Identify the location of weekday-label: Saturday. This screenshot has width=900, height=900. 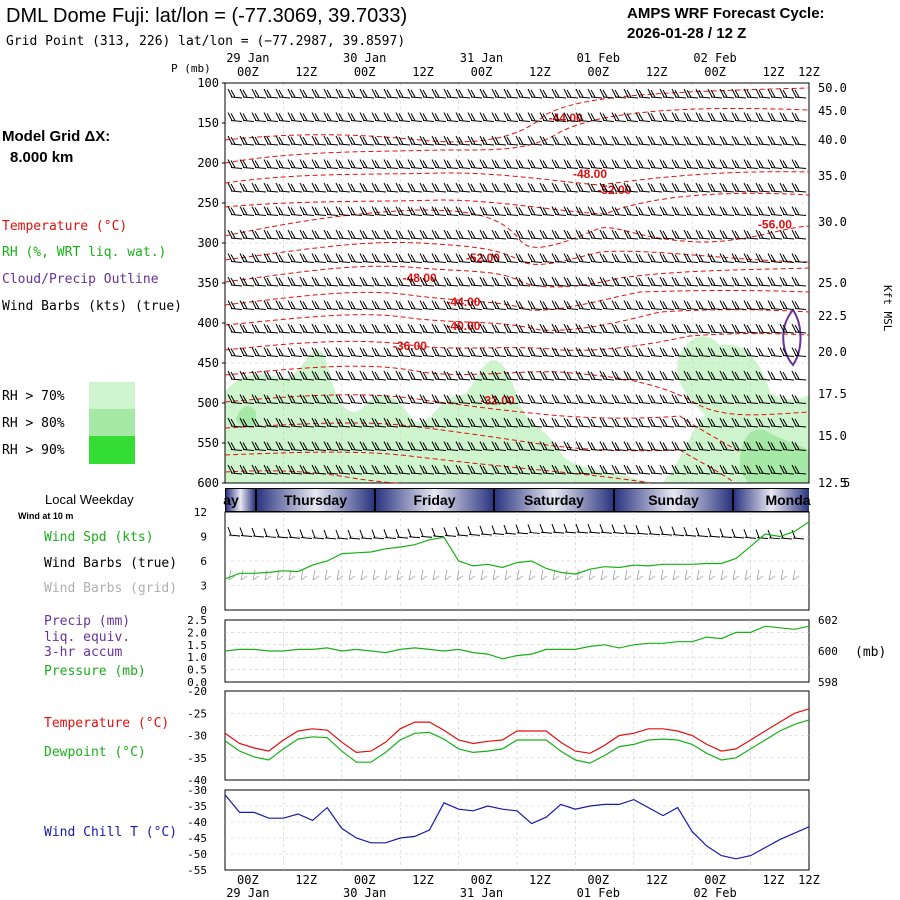
(554, 500).